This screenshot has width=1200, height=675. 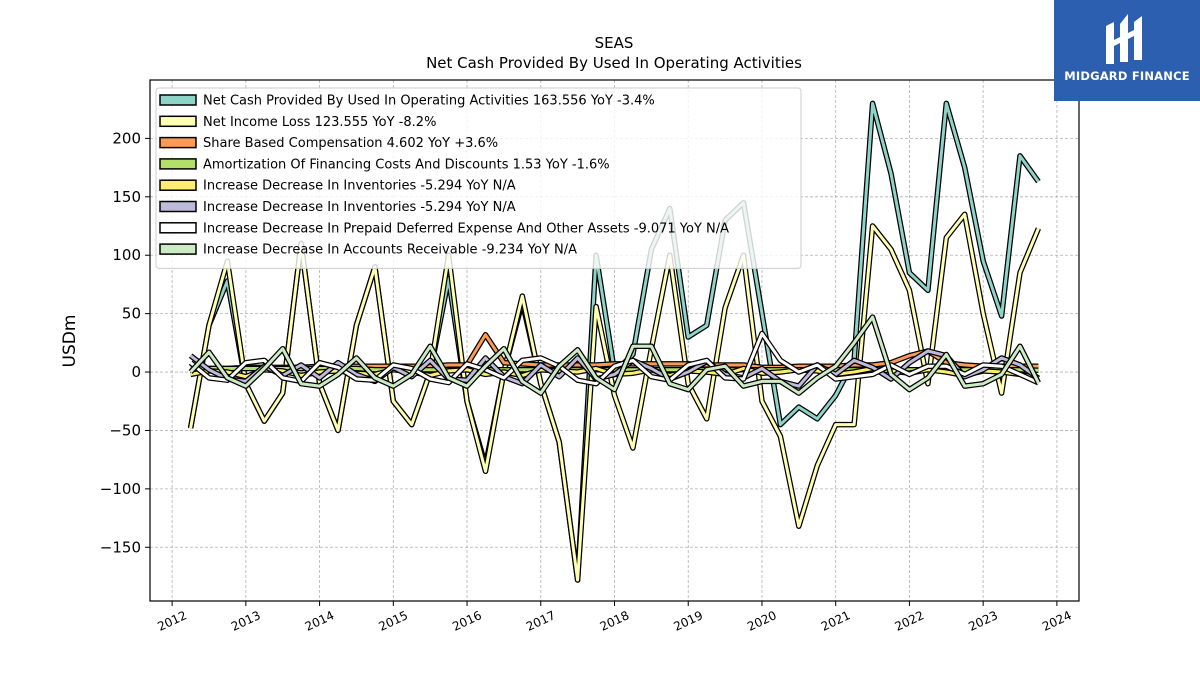 What do you see at coordinates (126, 138) in the screenshot?
I see `y-tick-label: 200` at bounding box center [126, 138].